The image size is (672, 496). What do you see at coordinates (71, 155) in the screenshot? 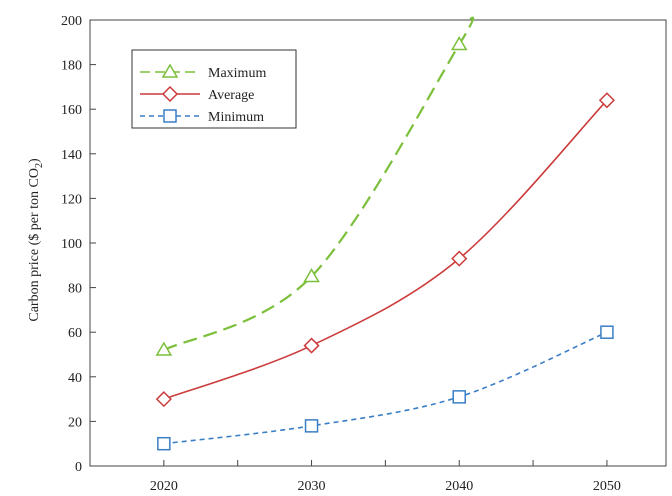
I see `y-tick-label: 140` at bounding box center [71, 155].